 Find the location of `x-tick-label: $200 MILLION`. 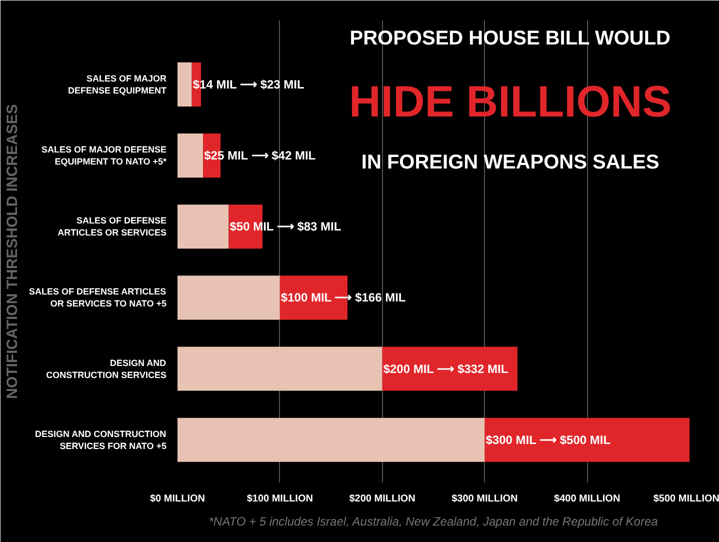

x-tick-label: $200 MILLION is located at coordinates (382, 499).